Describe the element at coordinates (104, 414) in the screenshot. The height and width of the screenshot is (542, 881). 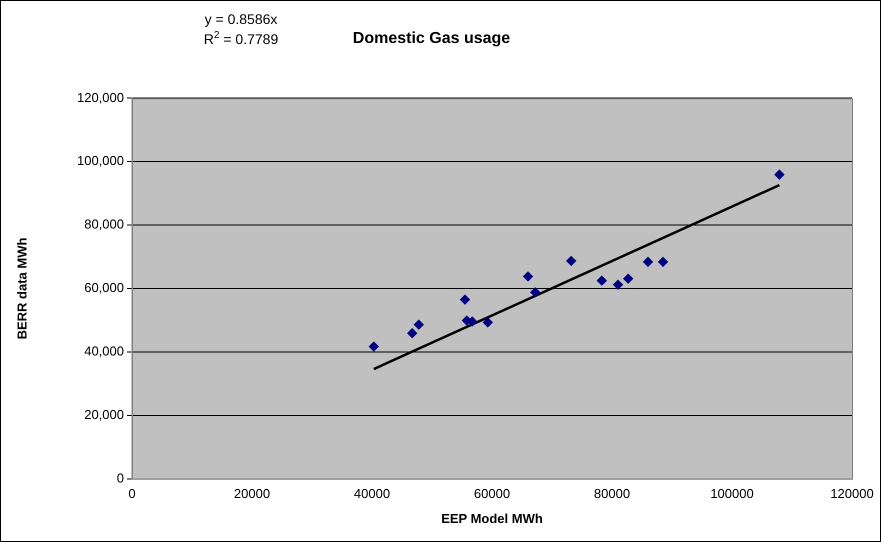
I see `y-tick-label: 20,000` at that location.